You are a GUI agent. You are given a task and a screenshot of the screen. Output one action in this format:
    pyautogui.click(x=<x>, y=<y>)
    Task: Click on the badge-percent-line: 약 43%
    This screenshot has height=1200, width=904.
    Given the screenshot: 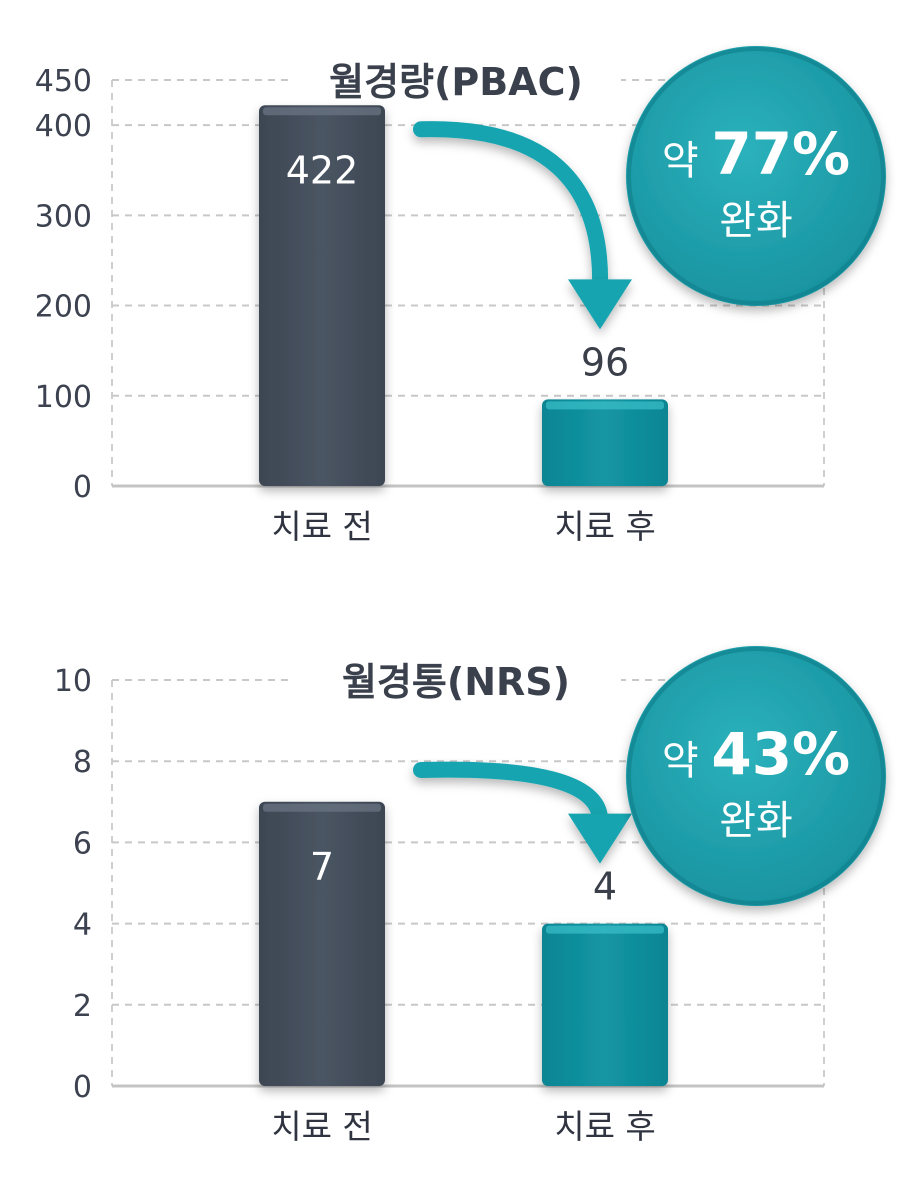 What is the action you would take?
    pyautogui.click(x=756, y=754)
    